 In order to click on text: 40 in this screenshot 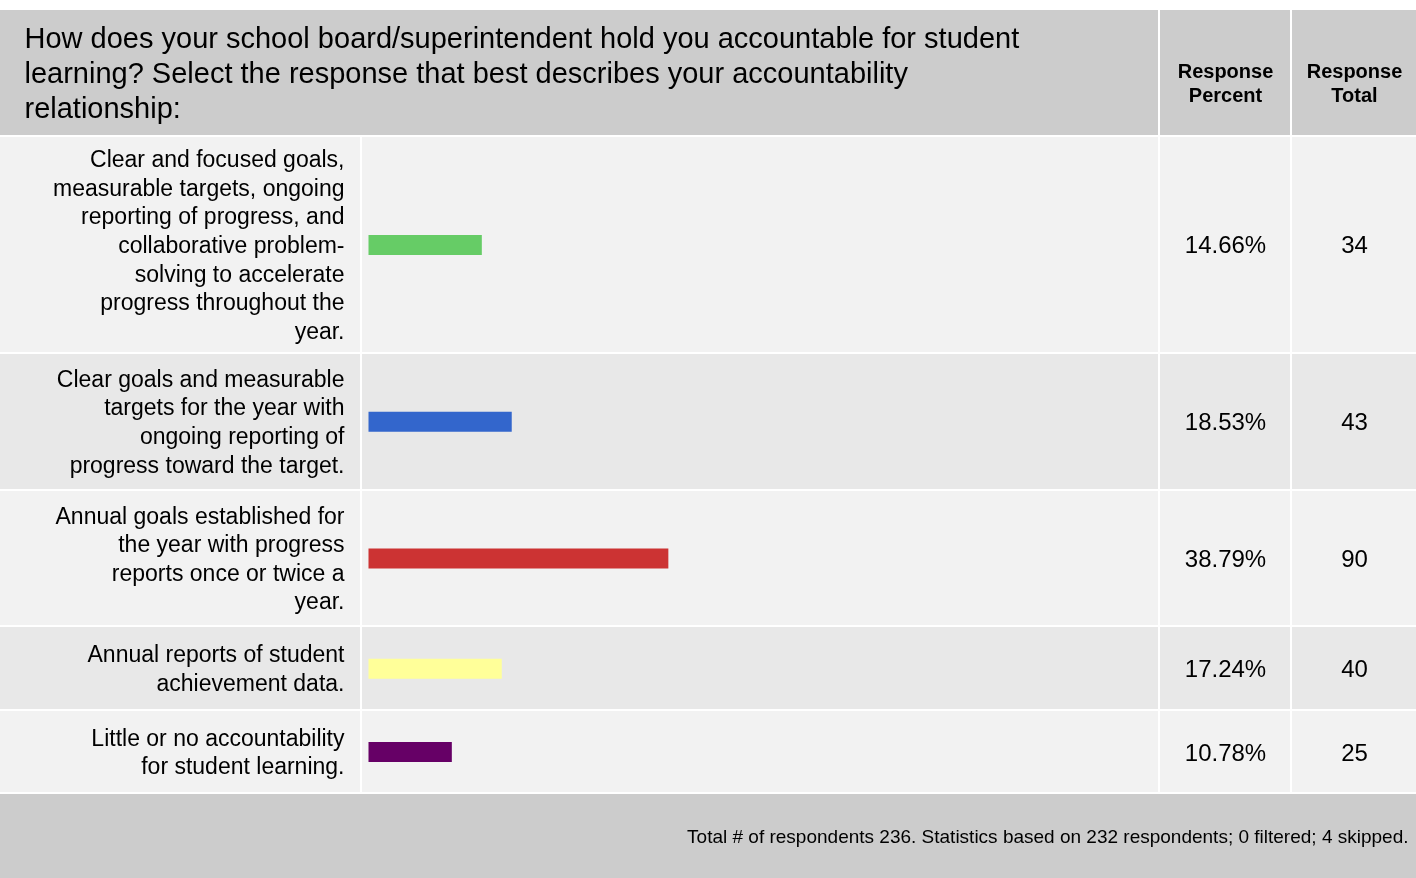, I will do `click(1354, 669)`.